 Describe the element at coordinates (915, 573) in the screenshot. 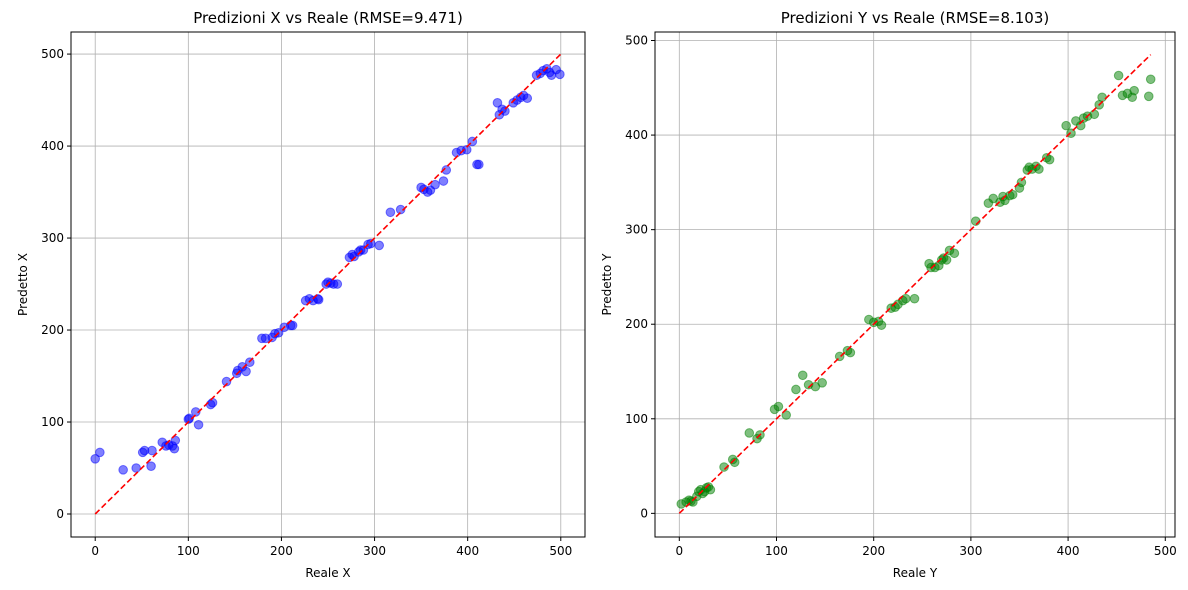

I see `x-axis-label: Reale Y` at that location.